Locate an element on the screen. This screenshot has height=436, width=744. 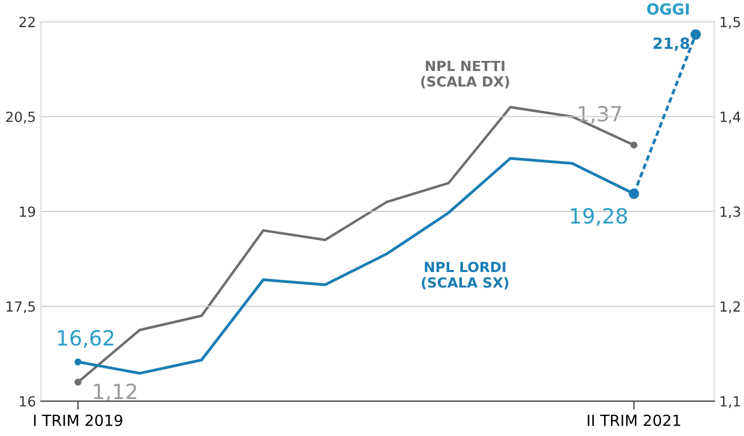
text: OGGI is located at coordinates (668, 9).